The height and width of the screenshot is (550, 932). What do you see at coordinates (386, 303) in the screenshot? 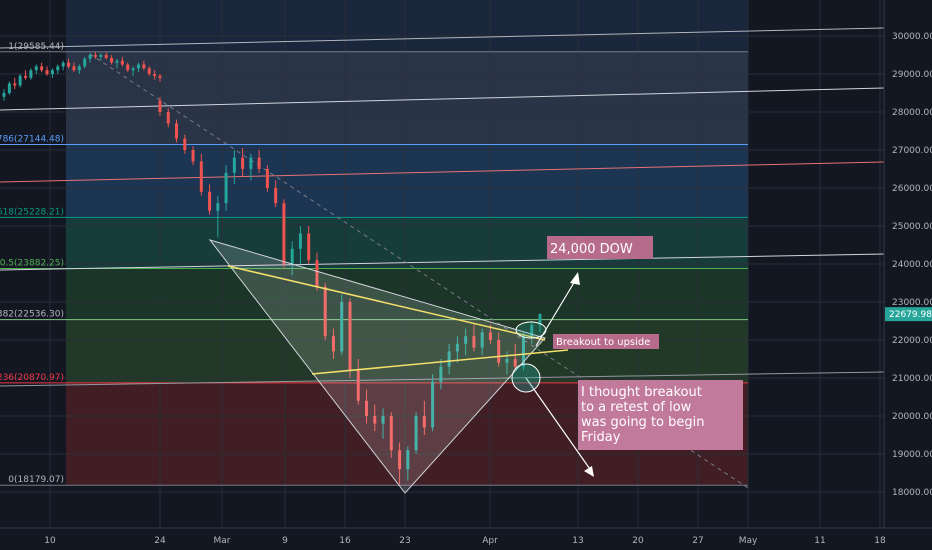
I see `upper-trendline` at bounding box center [386, 303].